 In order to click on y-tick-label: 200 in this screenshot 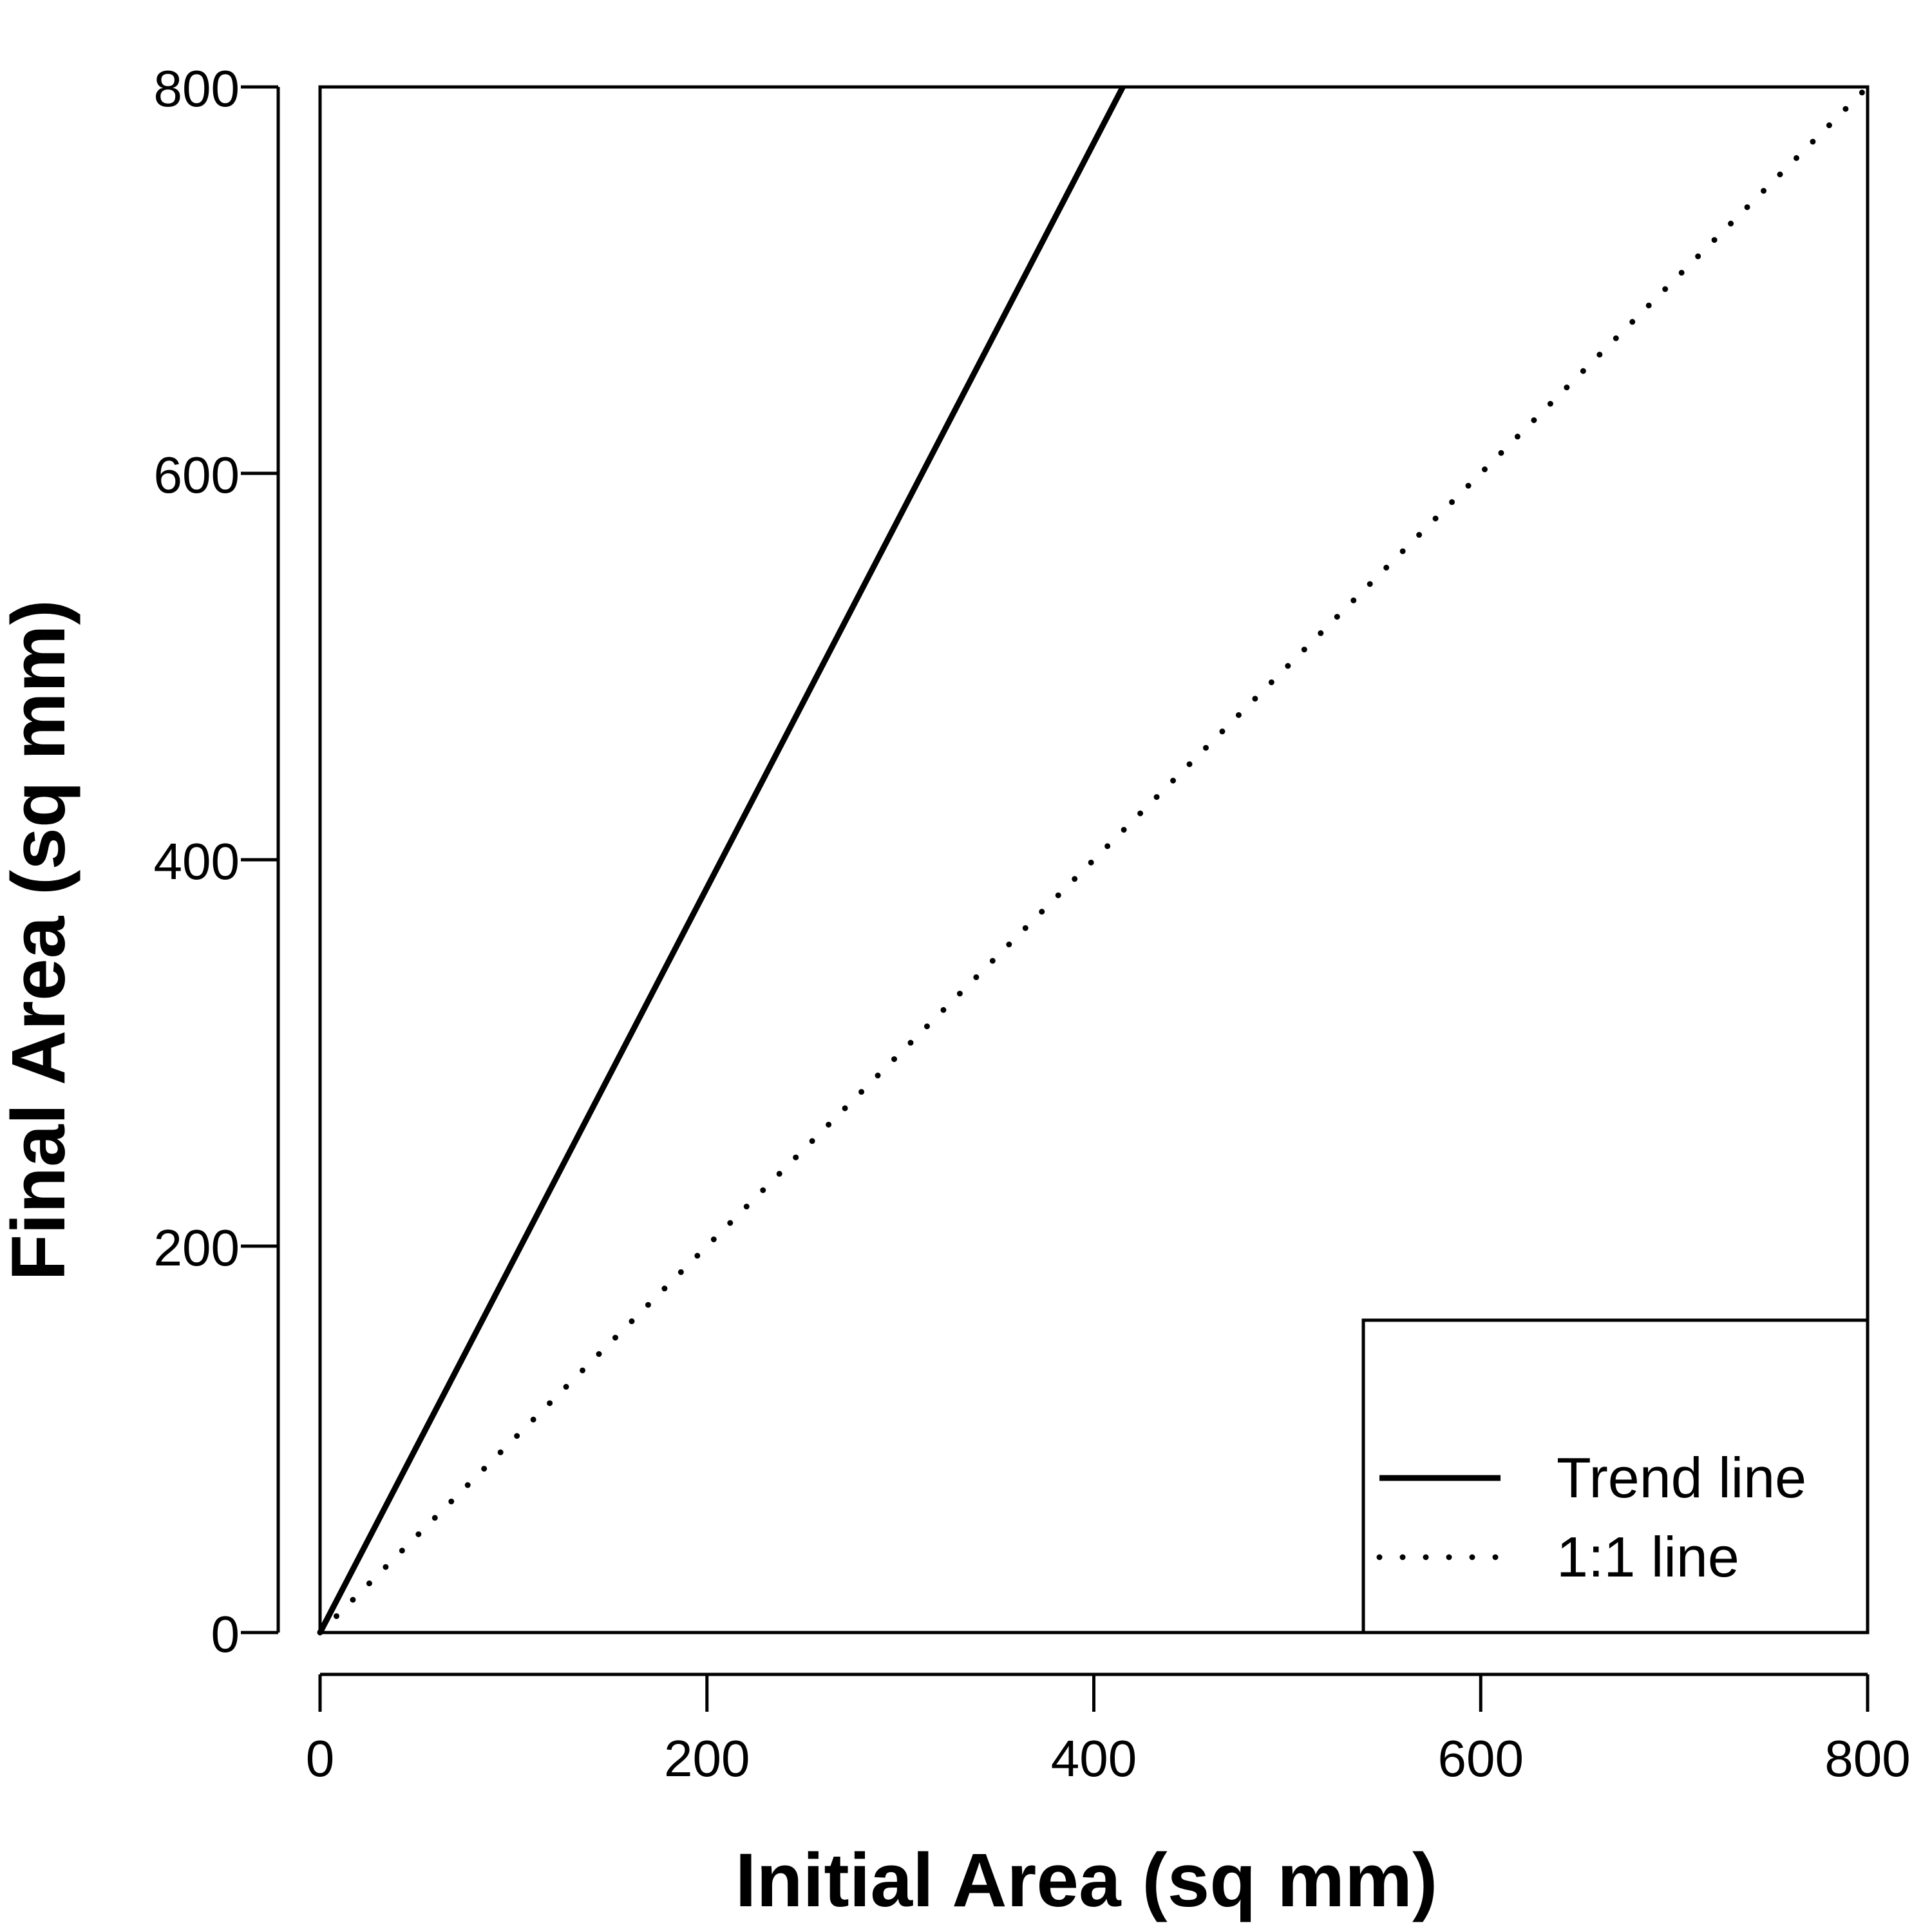, I will do `click(197, 1247)`.